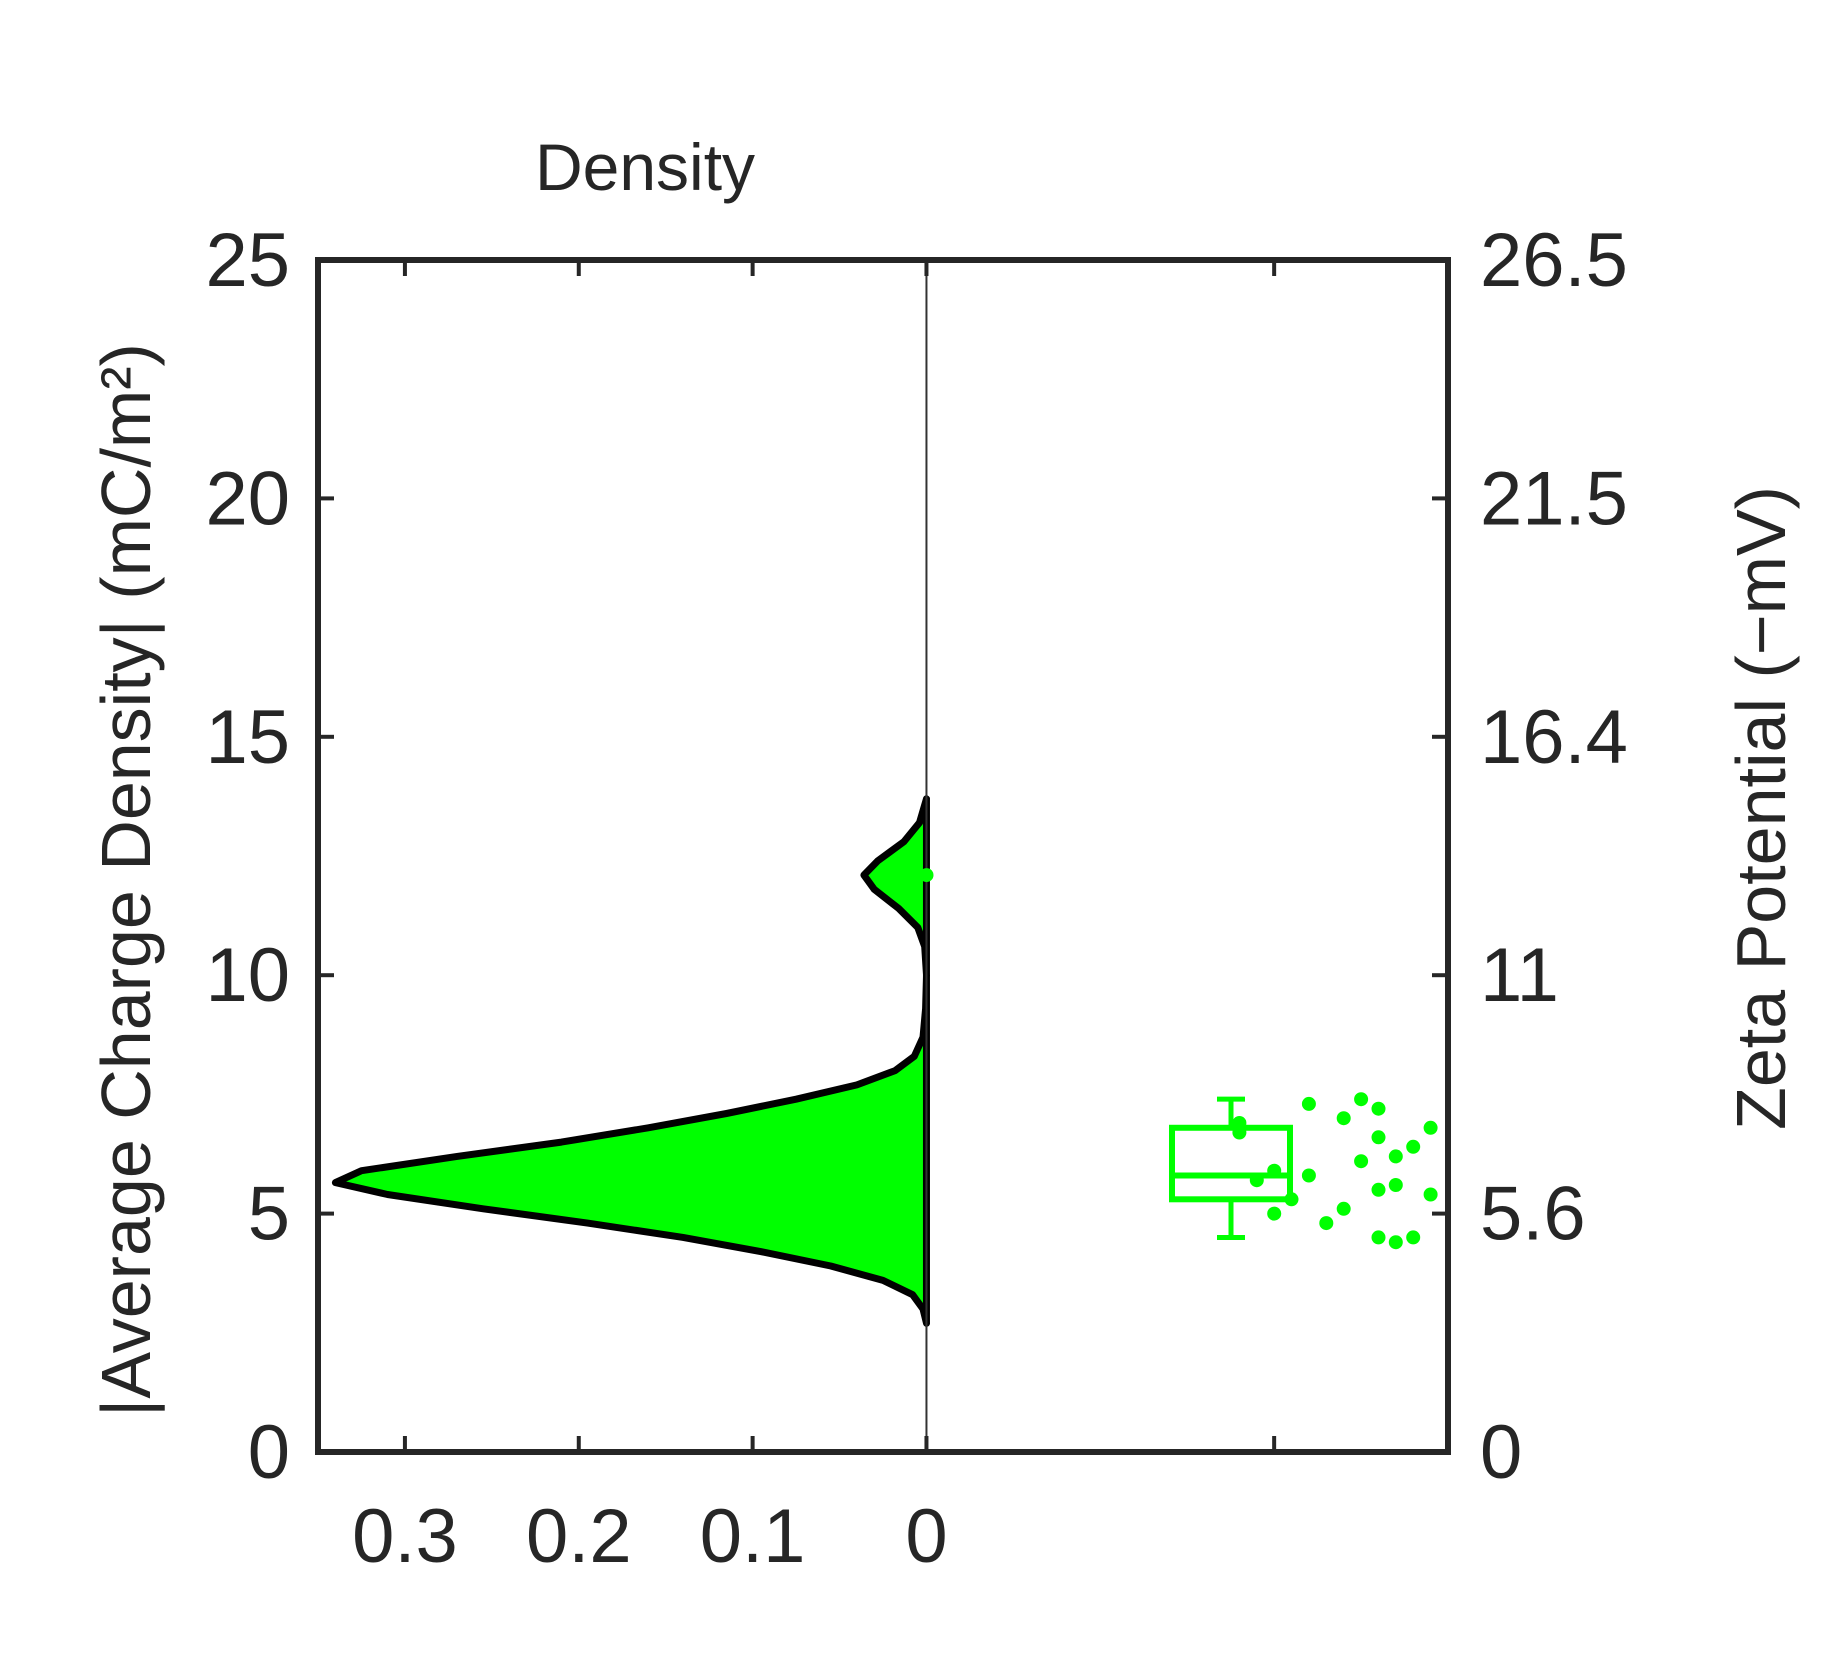 The height and width of the screenshot is (1656, 1838). What do you see at coordinates (247, 498) in the screenshot?
I see `y-tick-label-left: 20` at bounding box center [247, 498].